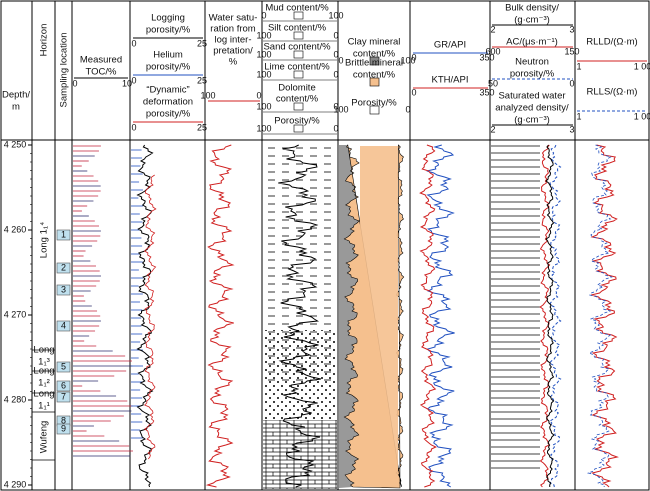 The image size is (650, 491). I want to click on label: ration from, so click(232, 29).